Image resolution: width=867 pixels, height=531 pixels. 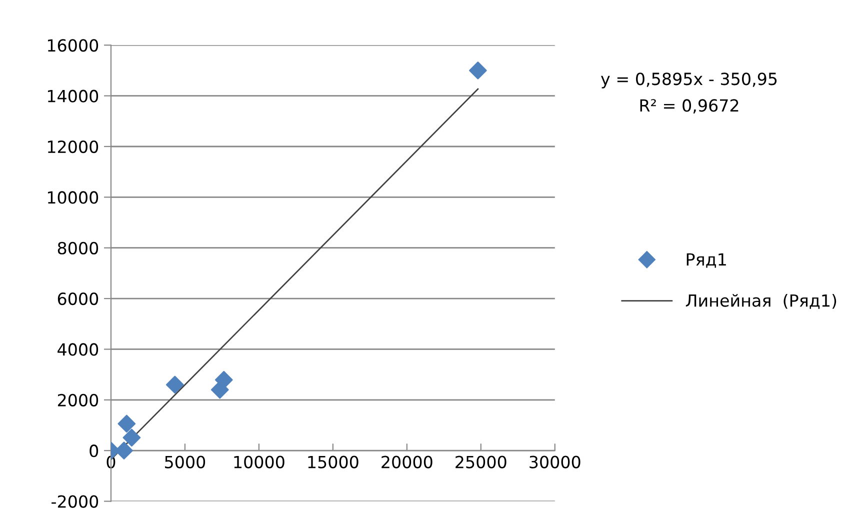 What do you see at coordinates (78, 299) in the screenshot?
I see `y-tick-label: 6000` at bounding box center [78, 299].